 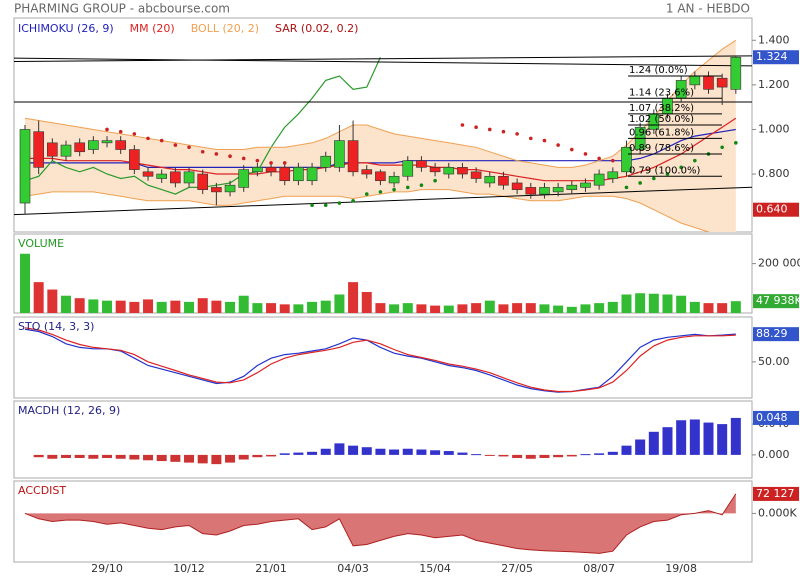 What do you see at coordinates (772, 209) in the screenshot?
I see `value-tag-label: 0.640` at bounding box center [772, 209].